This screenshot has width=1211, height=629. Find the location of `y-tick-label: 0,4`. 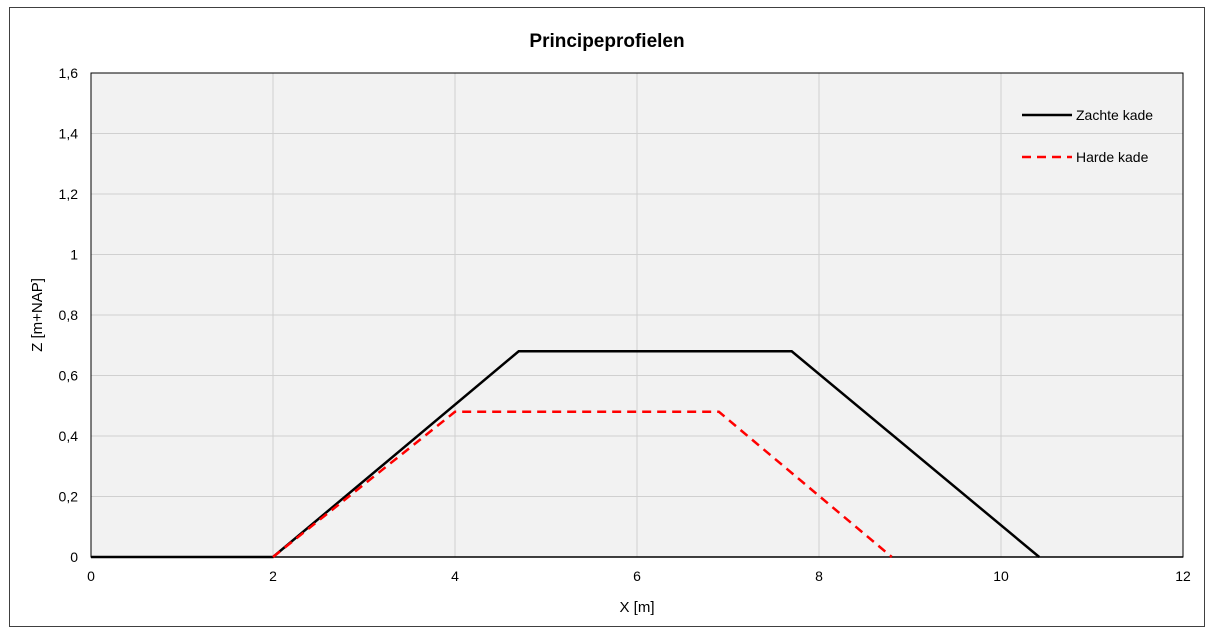

y-tick-label: 0,4 is located at coordinates (69, 436).